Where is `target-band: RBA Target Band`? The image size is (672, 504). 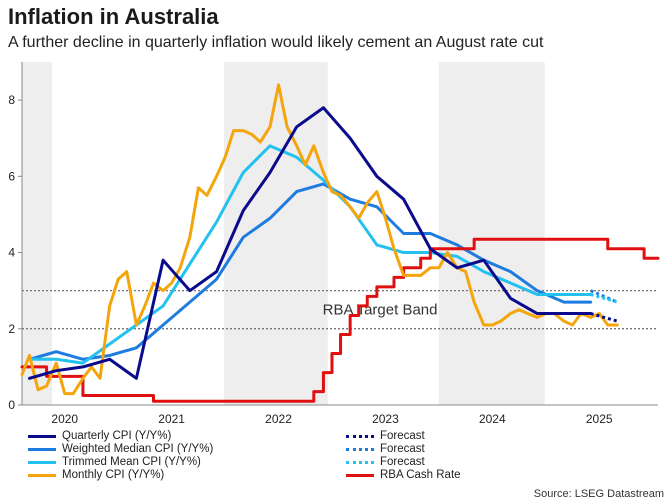 target-band: RBA Target Band is located at coordinates (340, 310).